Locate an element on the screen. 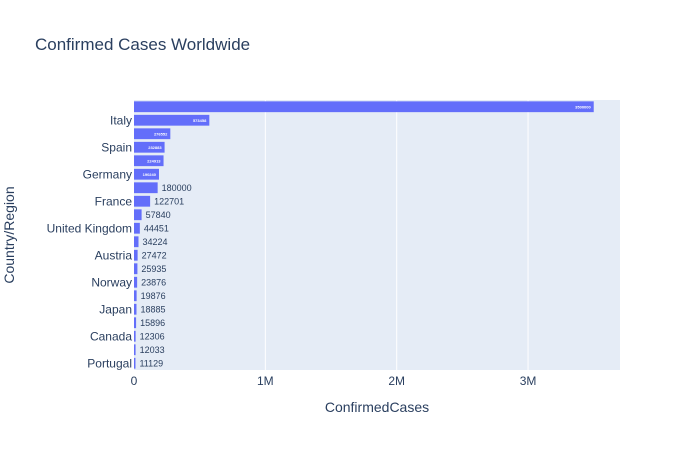 The width and height of the screenshot is (700, 450). bar-value-label: 3500000 is located at coordinates (583, 106).